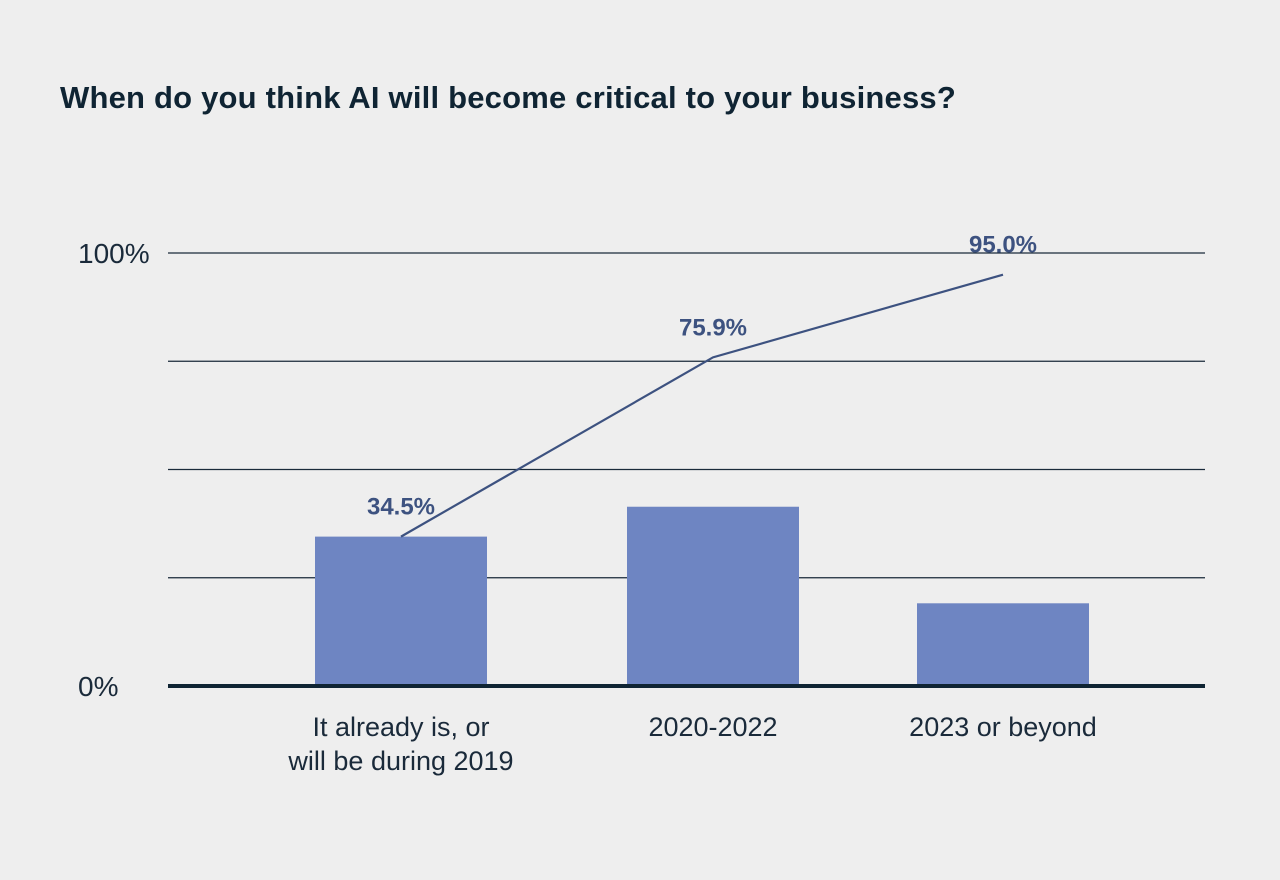 This screenshot has height=880, width=1280. What do you see at coordinates (401, 507) in the screenshot?
I see `line-data-label: 34.5%` at bounding box center [401, 507].